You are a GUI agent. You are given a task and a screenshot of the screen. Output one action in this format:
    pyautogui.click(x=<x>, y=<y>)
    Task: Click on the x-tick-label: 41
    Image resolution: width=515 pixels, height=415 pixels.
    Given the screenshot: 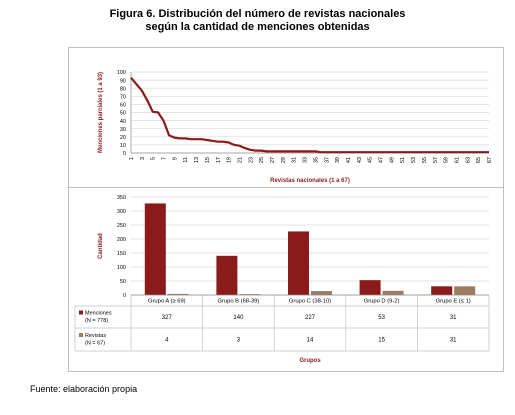 What is the action you would take?
    pyautogui.click(x=349, y=160)
    